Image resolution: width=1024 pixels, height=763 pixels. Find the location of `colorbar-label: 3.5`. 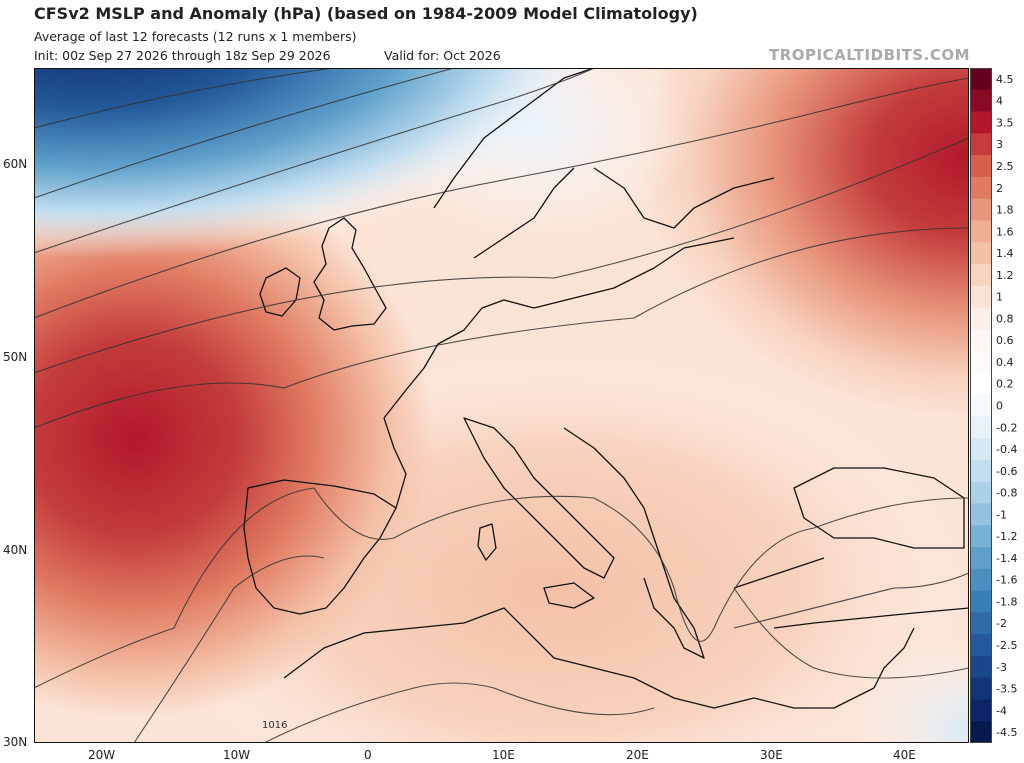

colorbar-label: 3.5 is located at coordinates (1005, 122).